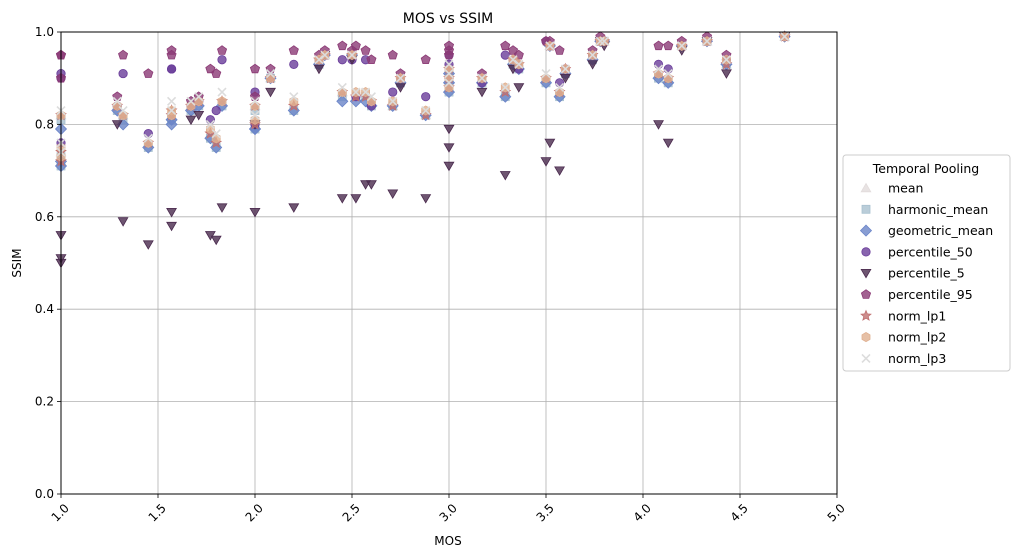  I want to click on legend-item: norm_lp3, so click(903, 358).